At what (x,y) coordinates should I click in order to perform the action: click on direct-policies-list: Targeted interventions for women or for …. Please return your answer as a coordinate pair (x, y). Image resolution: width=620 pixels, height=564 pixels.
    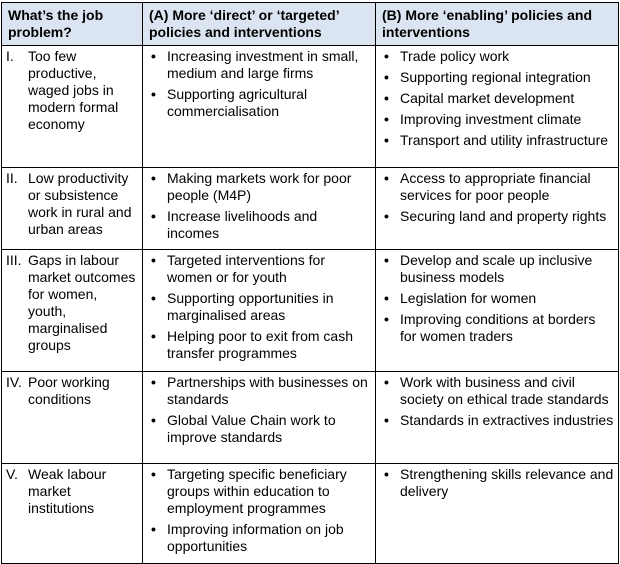
    Looking at the image, I should click on (260, 307).